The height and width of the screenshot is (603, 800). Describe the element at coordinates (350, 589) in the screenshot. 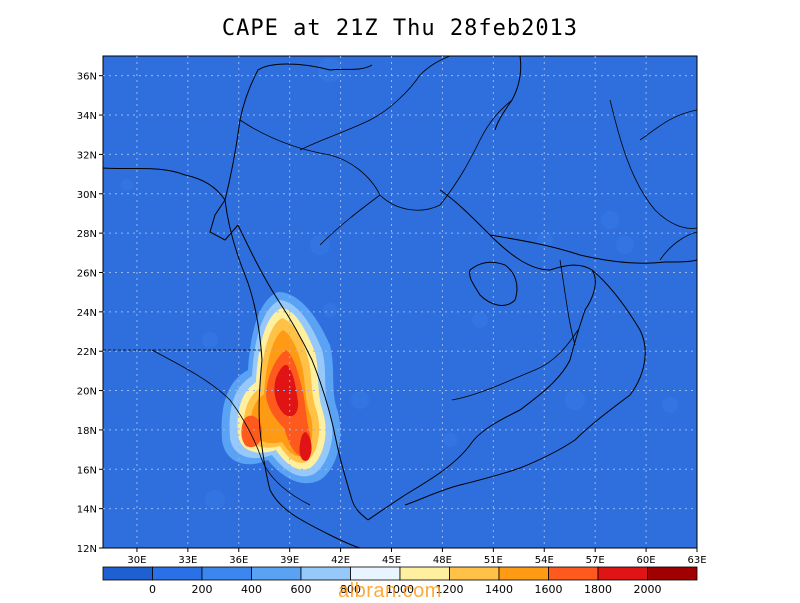

I see `colorbar-label: 800` at that location.